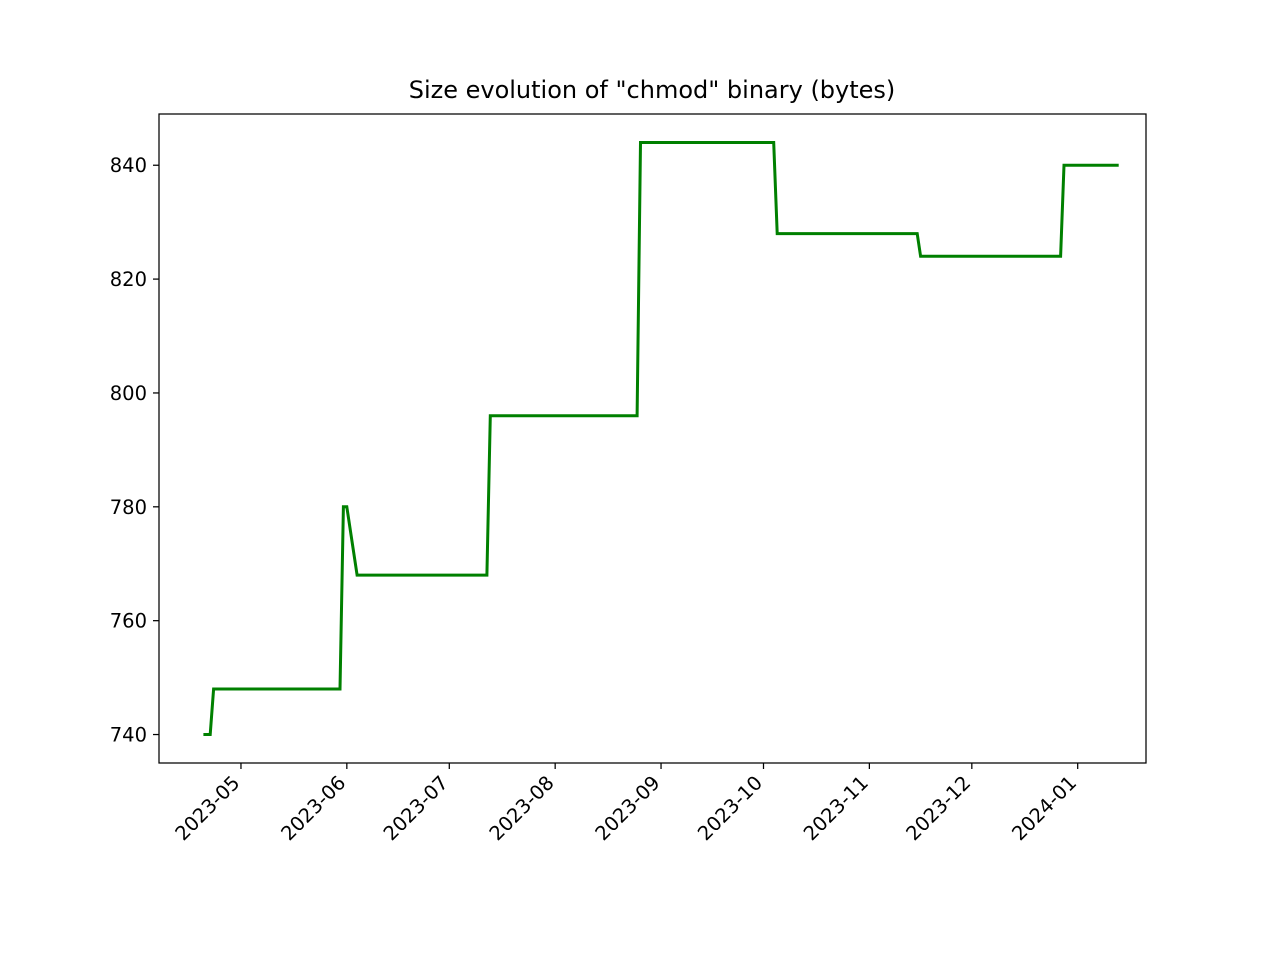  Describe the element at coordinates (208, 808) in the screenshot. I see `x-tick-label: 2023-05` at that location.